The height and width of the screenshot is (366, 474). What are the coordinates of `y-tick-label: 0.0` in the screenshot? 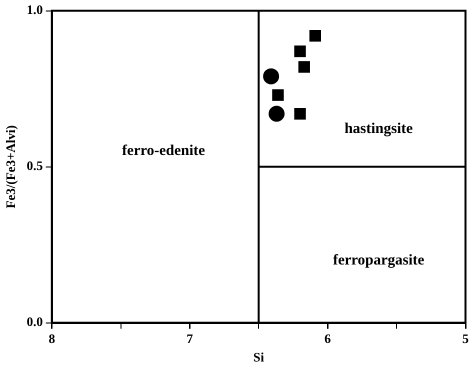 It's located at (34, 322).